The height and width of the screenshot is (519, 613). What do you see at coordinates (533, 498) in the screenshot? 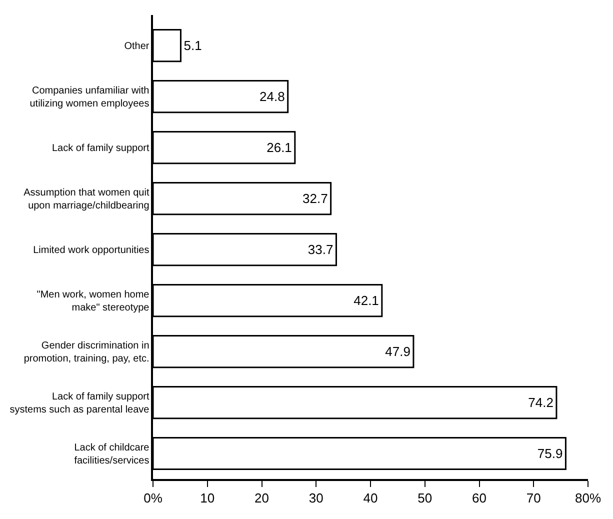
I see `x-tick-label: 70` at bounding box center [533, 498].